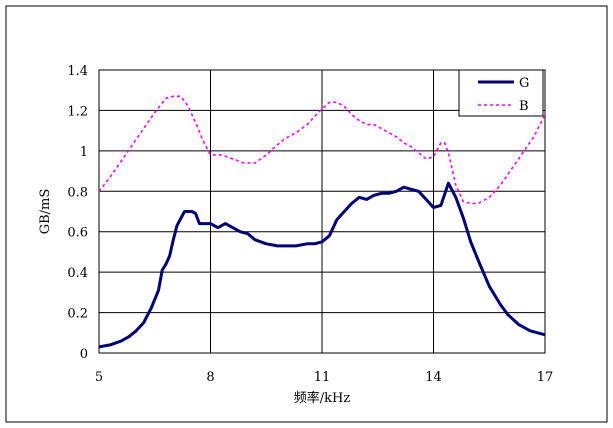  What do you see at coordinates (77, 314) in the screenshot?
I see `y-tick-label: 0.2` at bounding box center [77, 314].